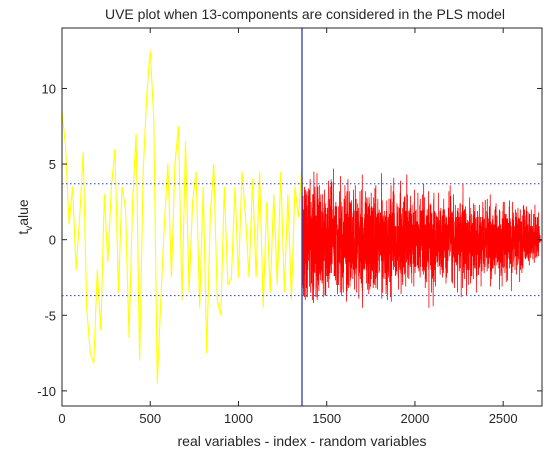 This screenshot has width=550, height=457. I want to click on x-tick-label: 1000, so click(238, 418).